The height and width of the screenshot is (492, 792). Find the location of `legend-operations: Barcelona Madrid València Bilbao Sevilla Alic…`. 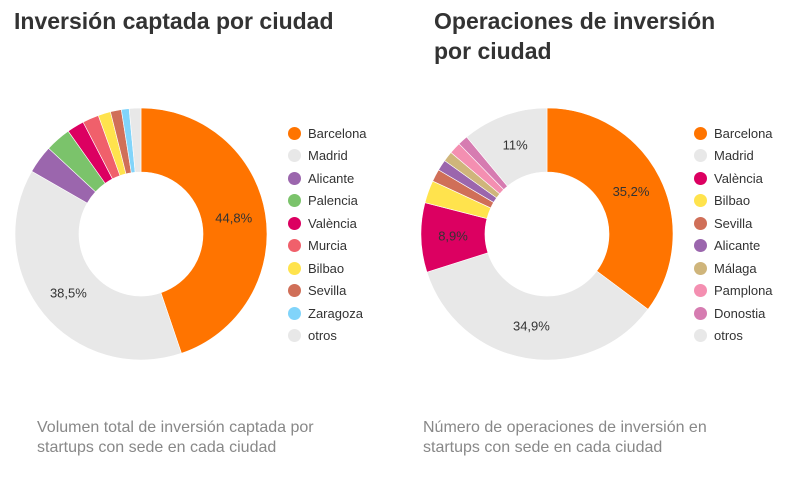

legend-operations: Barcelona Madrid València Bilbao Sevilla Alic… is located at coordinates (733, 234).